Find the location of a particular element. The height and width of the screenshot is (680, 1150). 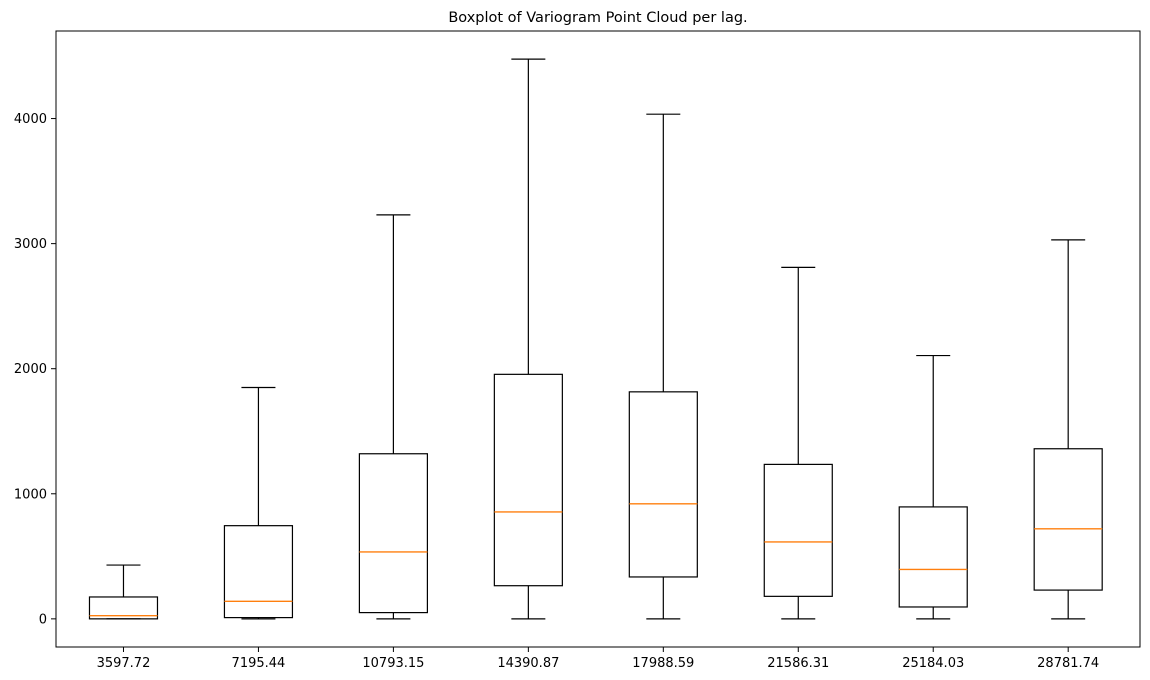

box-group: 28781.74 is located at coordinates (1068, 455).